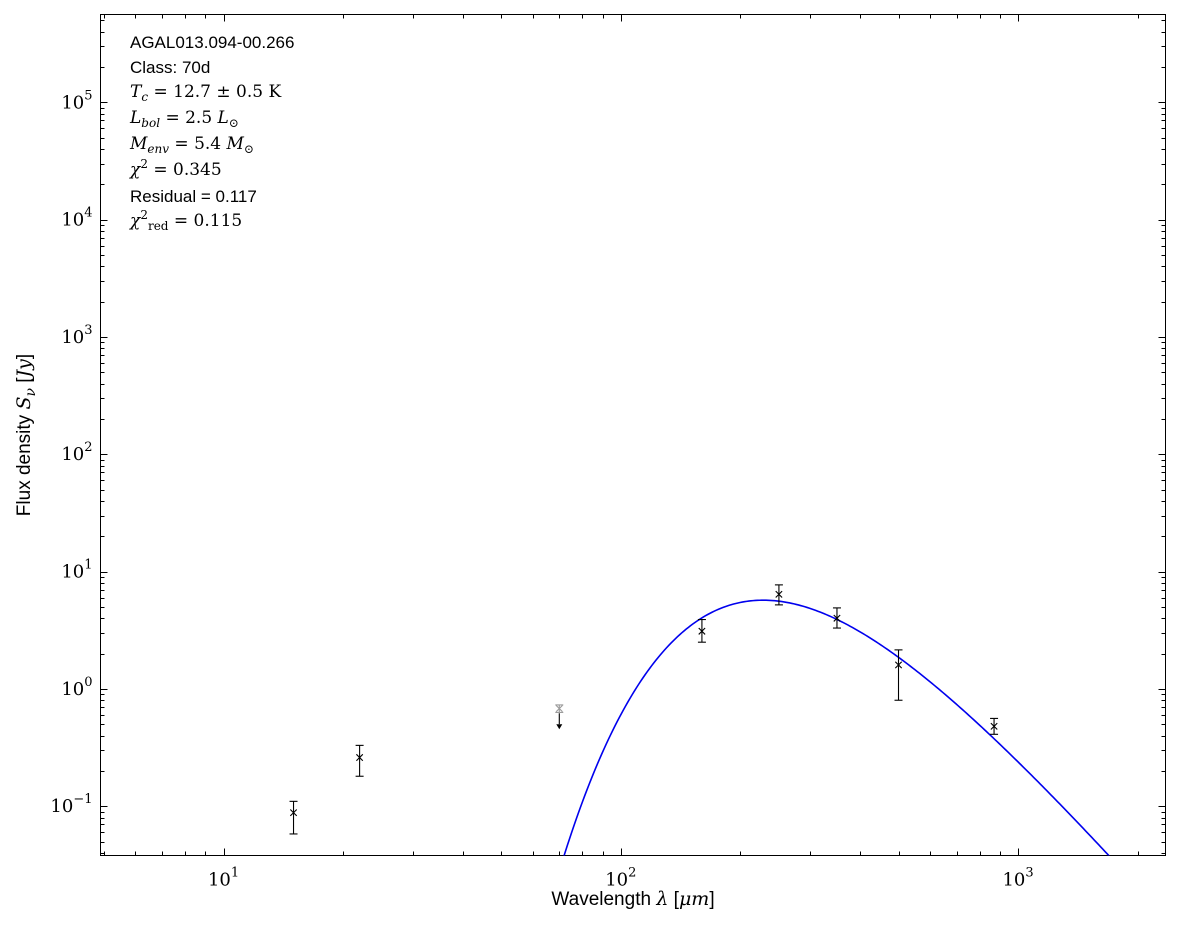 The image size is (1200, 933). Describe the element at coordinates (26, 435) in the screenshot. I see `y-axis-label: Flux density Sν [Jy]` at that location.